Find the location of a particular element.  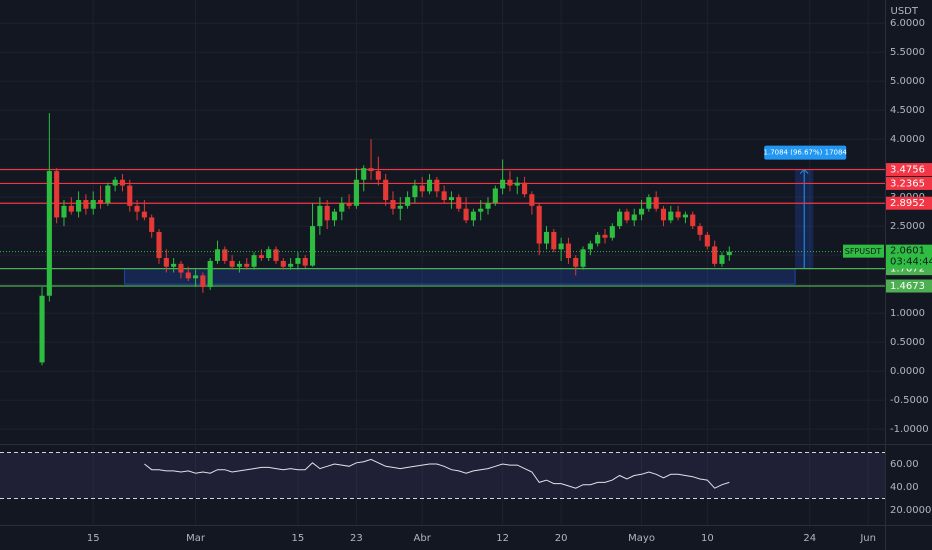

measure-label-bg is located at coordinates (805, 152).